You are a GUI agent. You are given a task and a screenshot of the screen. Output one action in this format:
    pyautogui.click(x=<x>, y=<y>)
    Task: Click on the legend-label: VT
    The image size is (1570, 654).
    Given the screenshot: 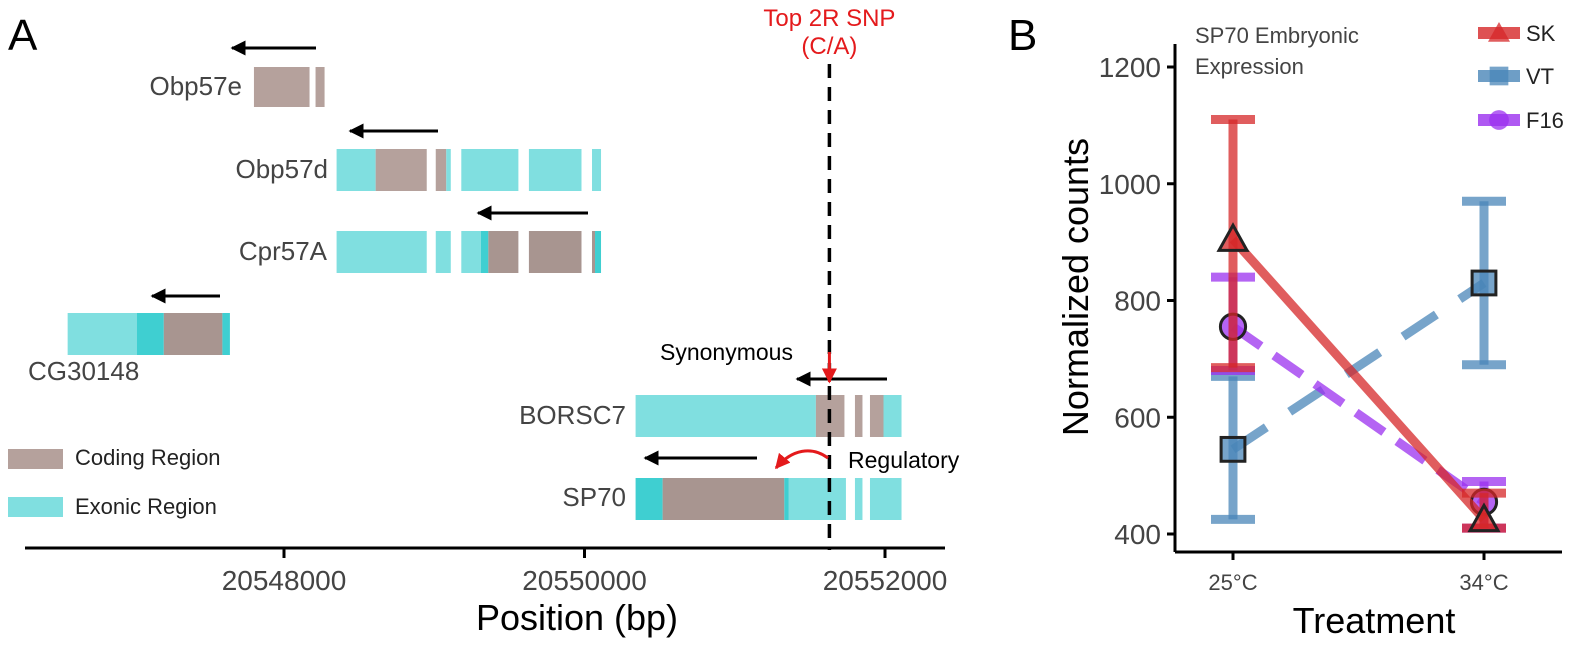 What is the action you would take?
    pyautogui.click(x=1540, y=76)
    